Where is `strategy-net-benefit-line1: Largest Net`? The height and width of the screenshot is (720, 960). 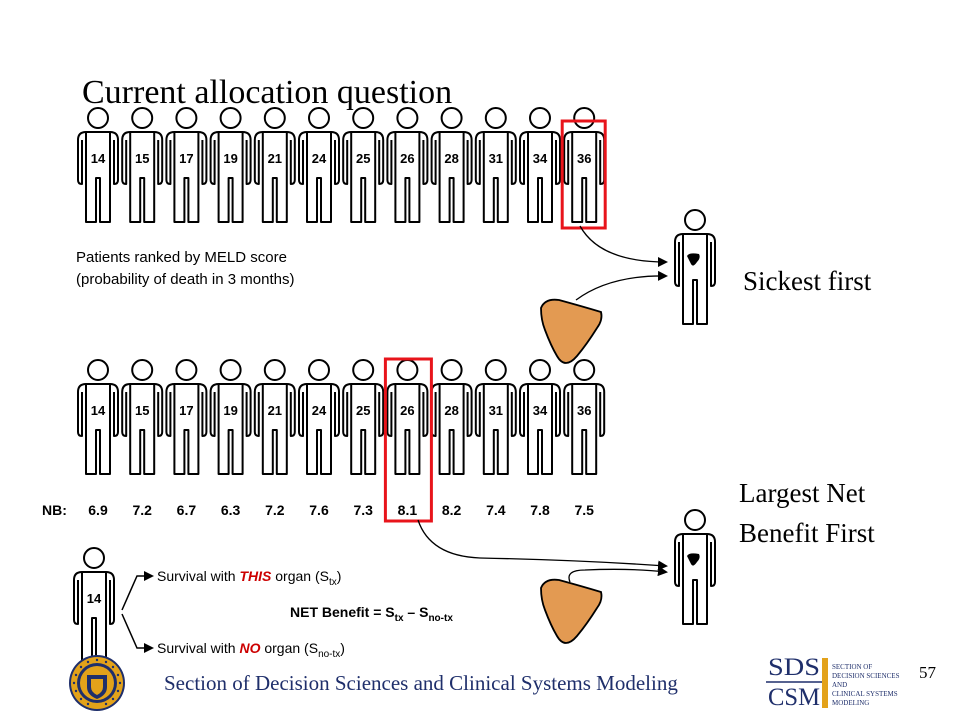
strategy-net-benefit-line1: Largest Net is located at coordinates (802, 493).